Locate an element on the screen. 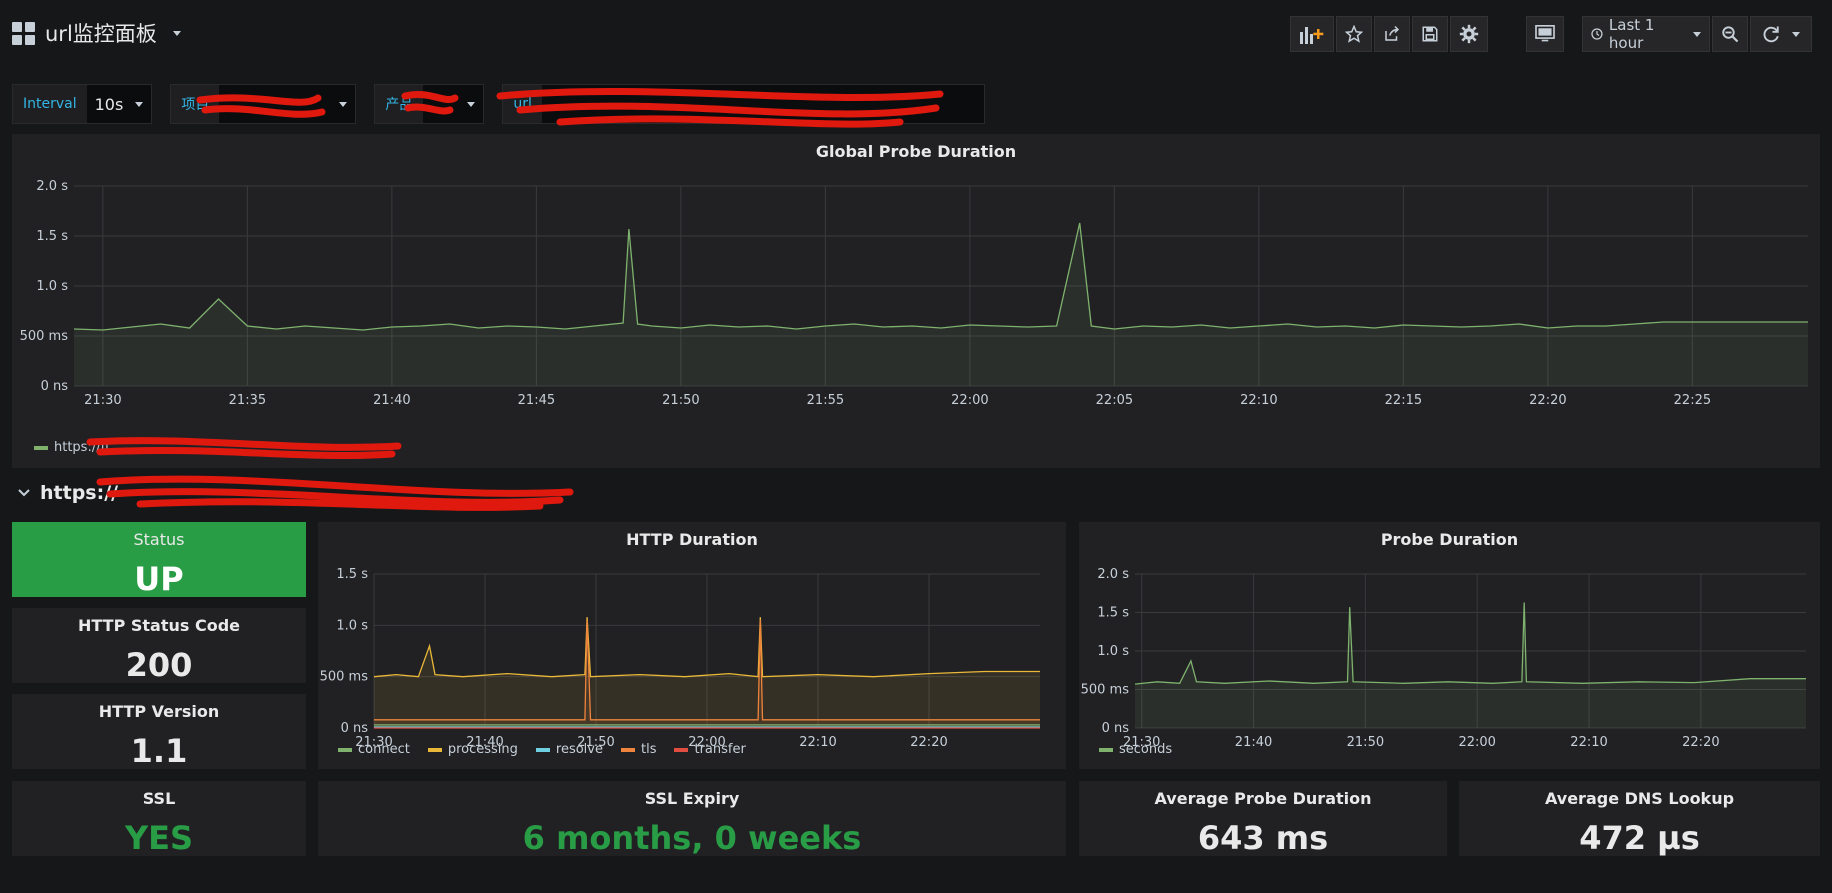 This screenshot has width=1832, height=893. tv-mode-button is located at coordinates (1545, 34).